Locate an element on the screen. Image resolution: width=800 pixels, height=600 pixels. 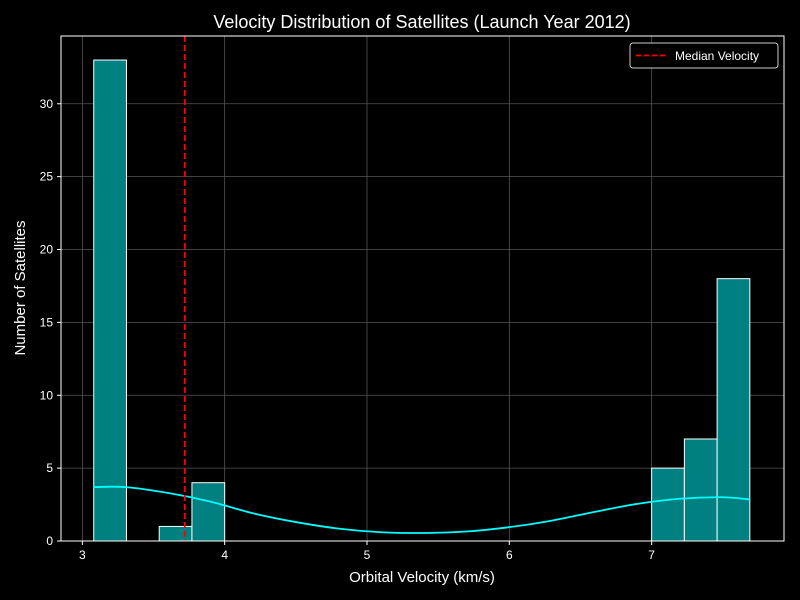
x-axis-label: Orbital Velocity (km/s) is located at coordinates (422, 577).